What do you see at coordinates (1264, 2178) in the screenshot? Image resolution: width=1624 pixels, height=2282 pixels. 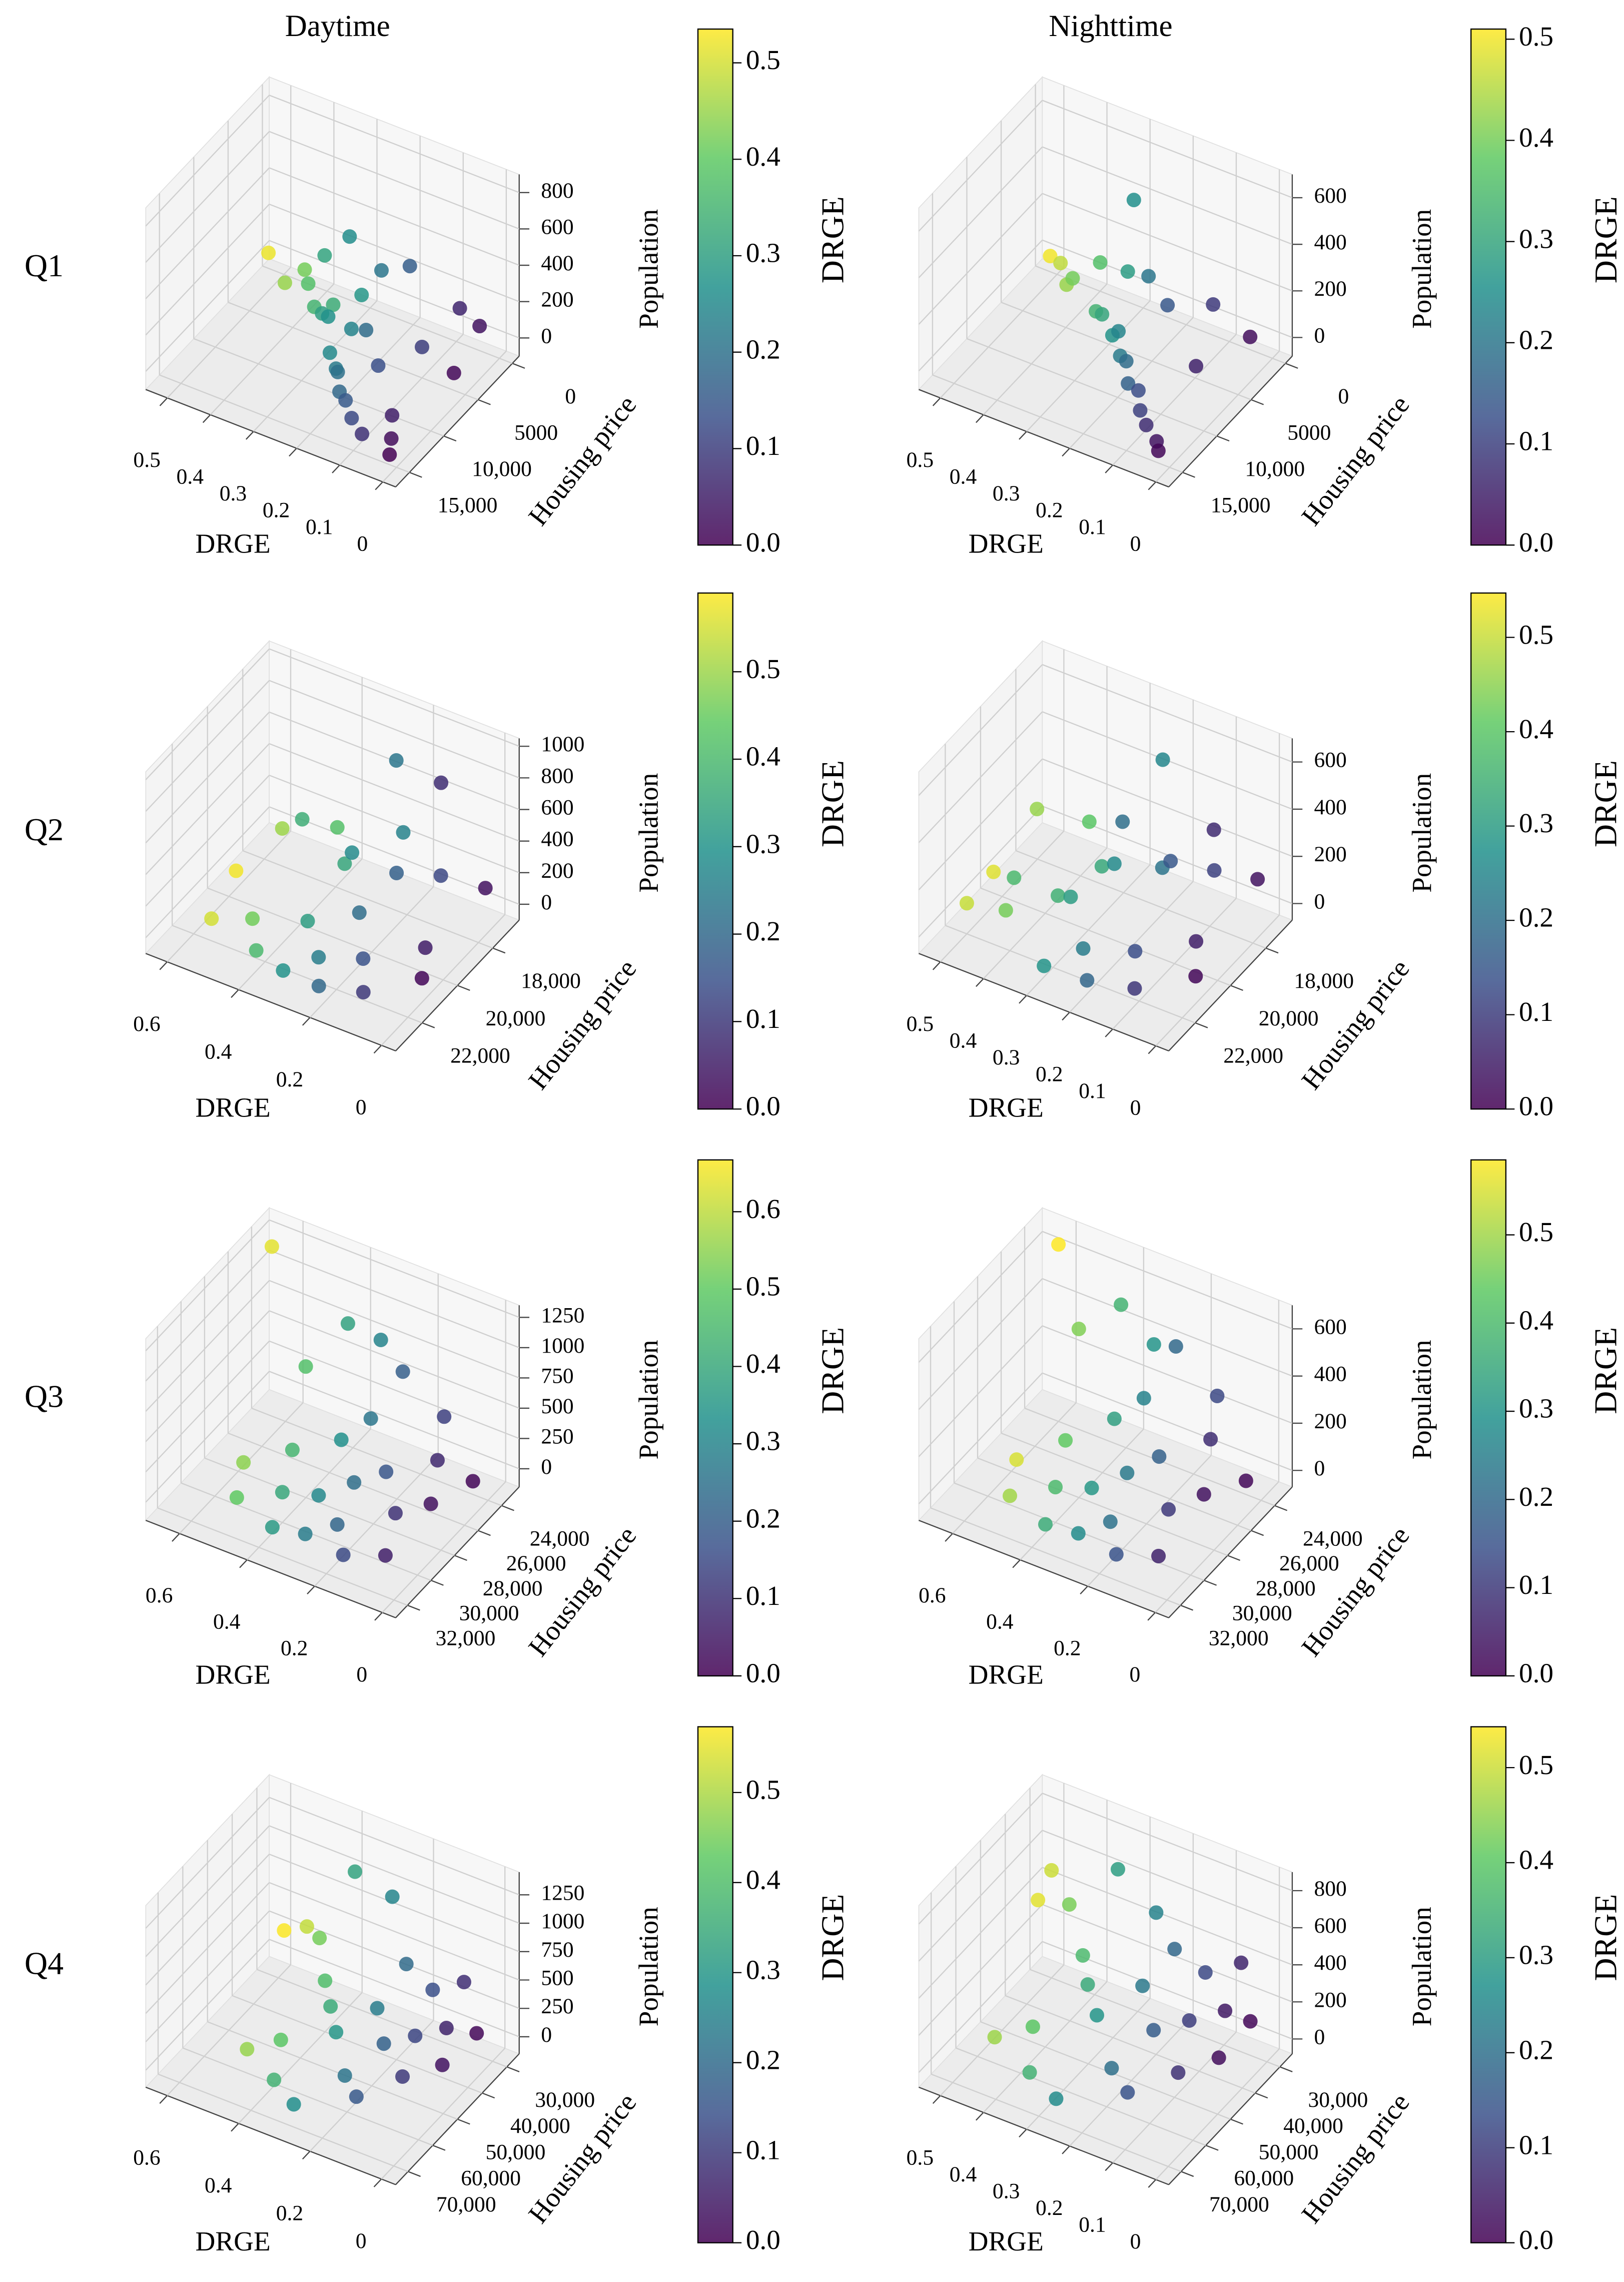 I see `y-tick-label: 60,000` at bounding box center [1264, 2178].